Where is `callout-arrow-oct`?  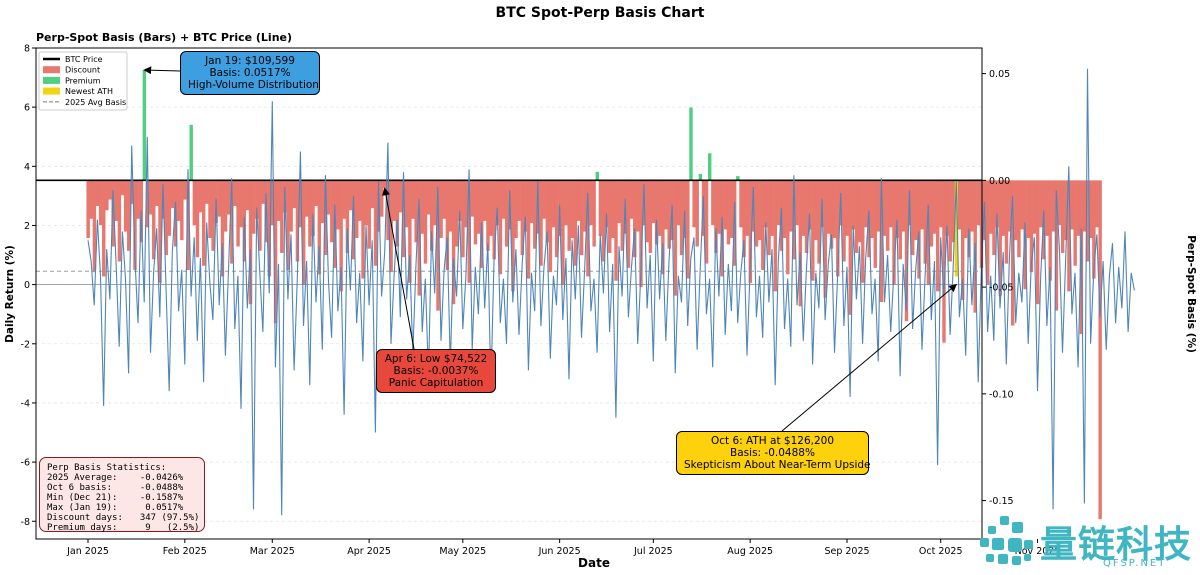 callout-arrow-oct is located at coordinates (869, 357).